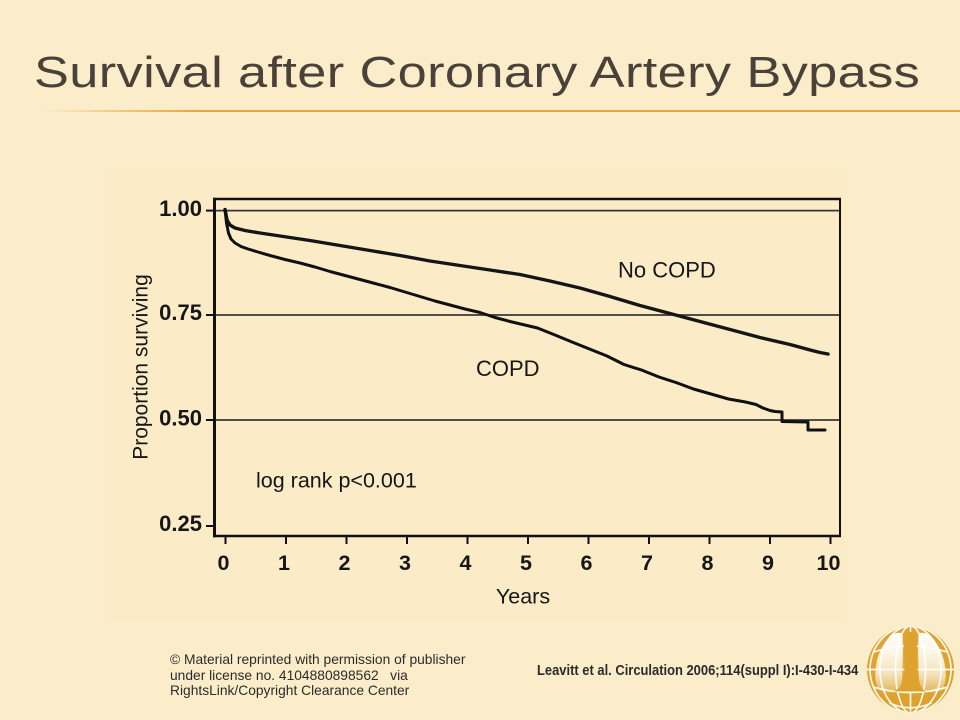  Describe the element at coordinates (141, 367) in the screenshot. I see `svg-text: Proportion surviving` at that location.